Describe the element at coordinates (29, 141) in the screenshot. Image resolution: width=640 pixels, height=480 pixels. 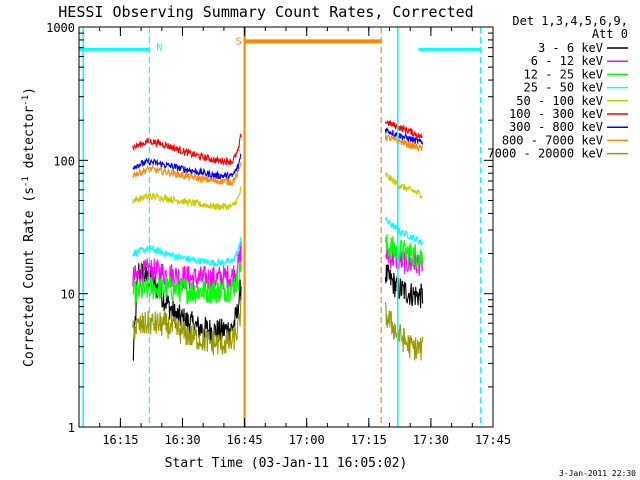
I see `y-axis-label-tail: detector` at that location.